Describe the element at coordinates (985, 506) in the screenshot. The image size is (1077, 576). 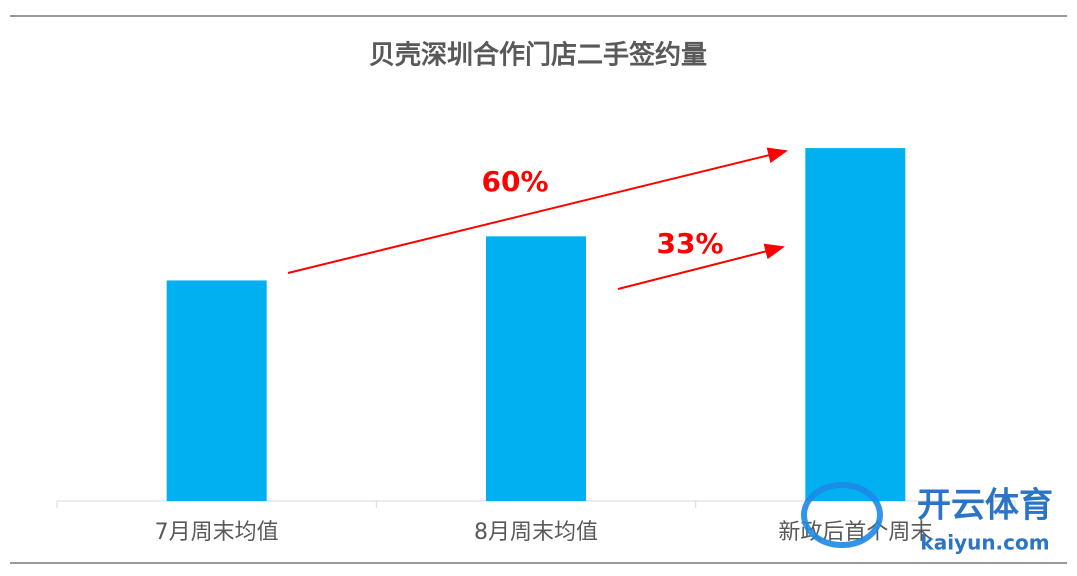
I see `watermark-brand: 开云体育` at that location.